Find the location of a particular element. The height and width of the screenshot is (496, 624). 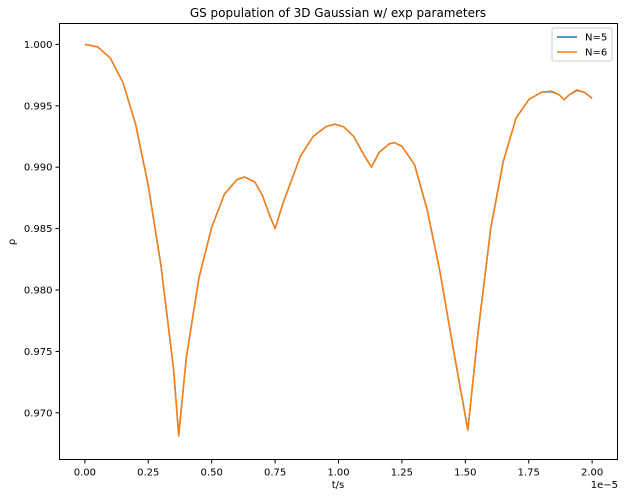

x-tick-label: 1.75 is located at coordinates (529, 473).